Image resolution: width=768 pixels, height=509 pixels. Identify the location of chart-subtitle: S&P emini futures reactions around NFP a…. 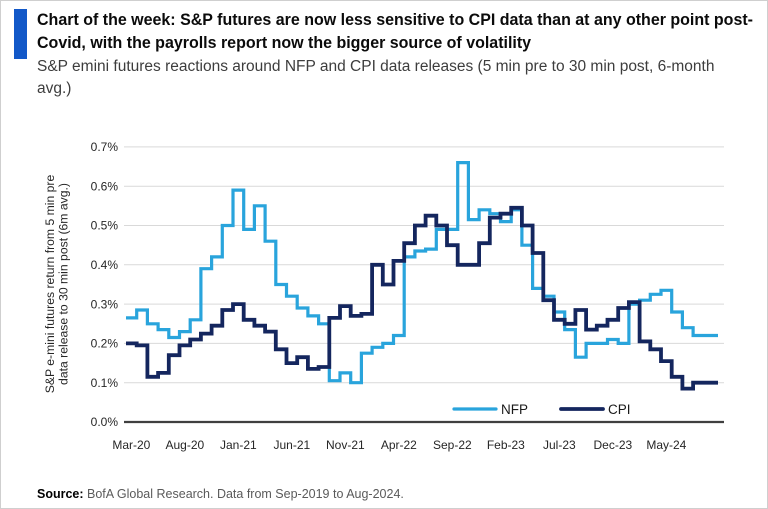
(375, 78).